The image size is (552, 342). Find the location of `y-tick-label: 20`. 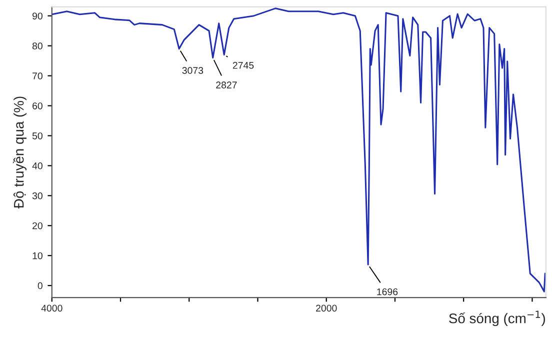

y-tick-label: 20 is located at coordinates (37, 226).